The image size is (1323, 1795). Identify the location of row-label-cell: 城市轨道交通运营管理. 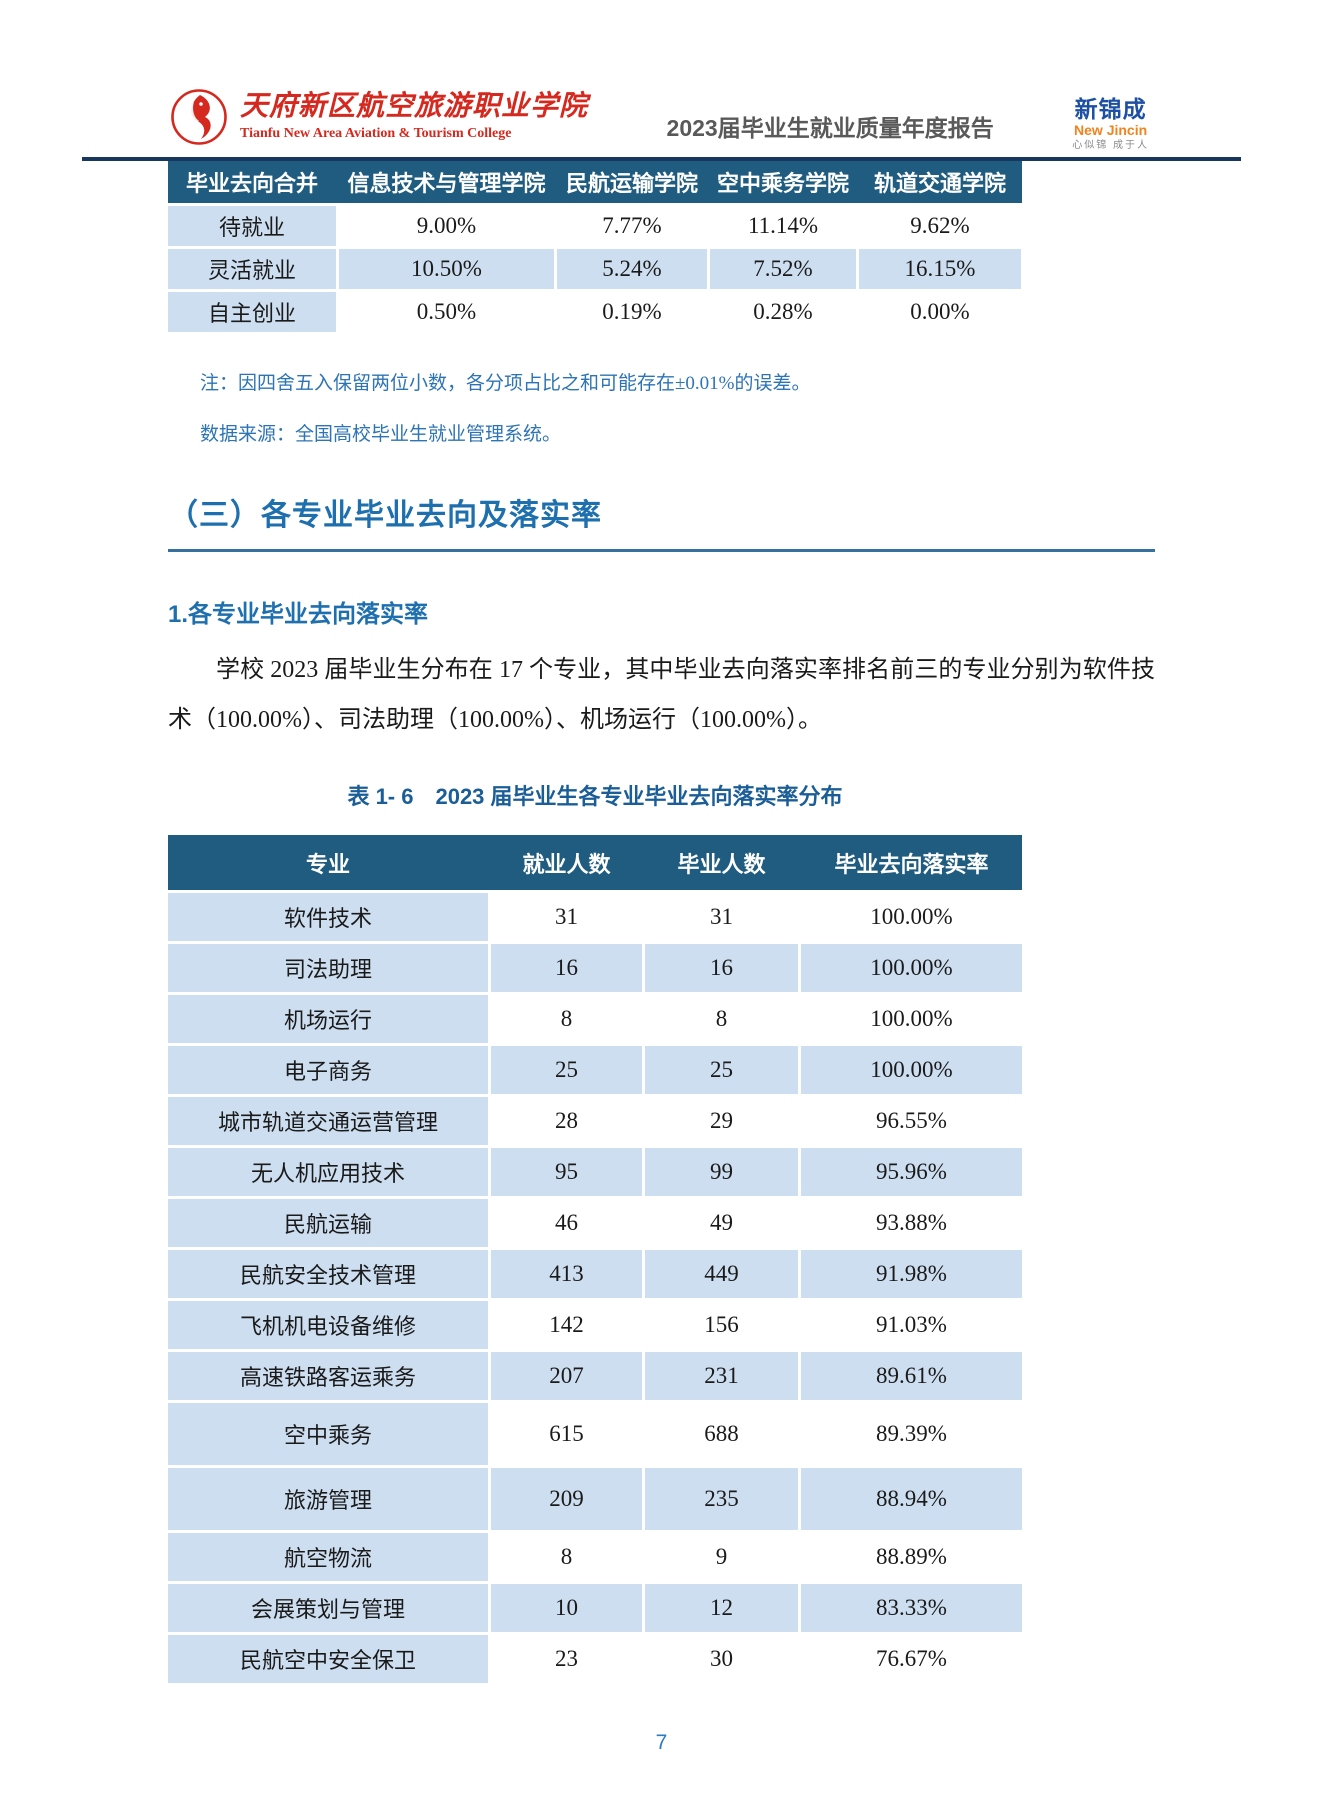
(328, 1121).